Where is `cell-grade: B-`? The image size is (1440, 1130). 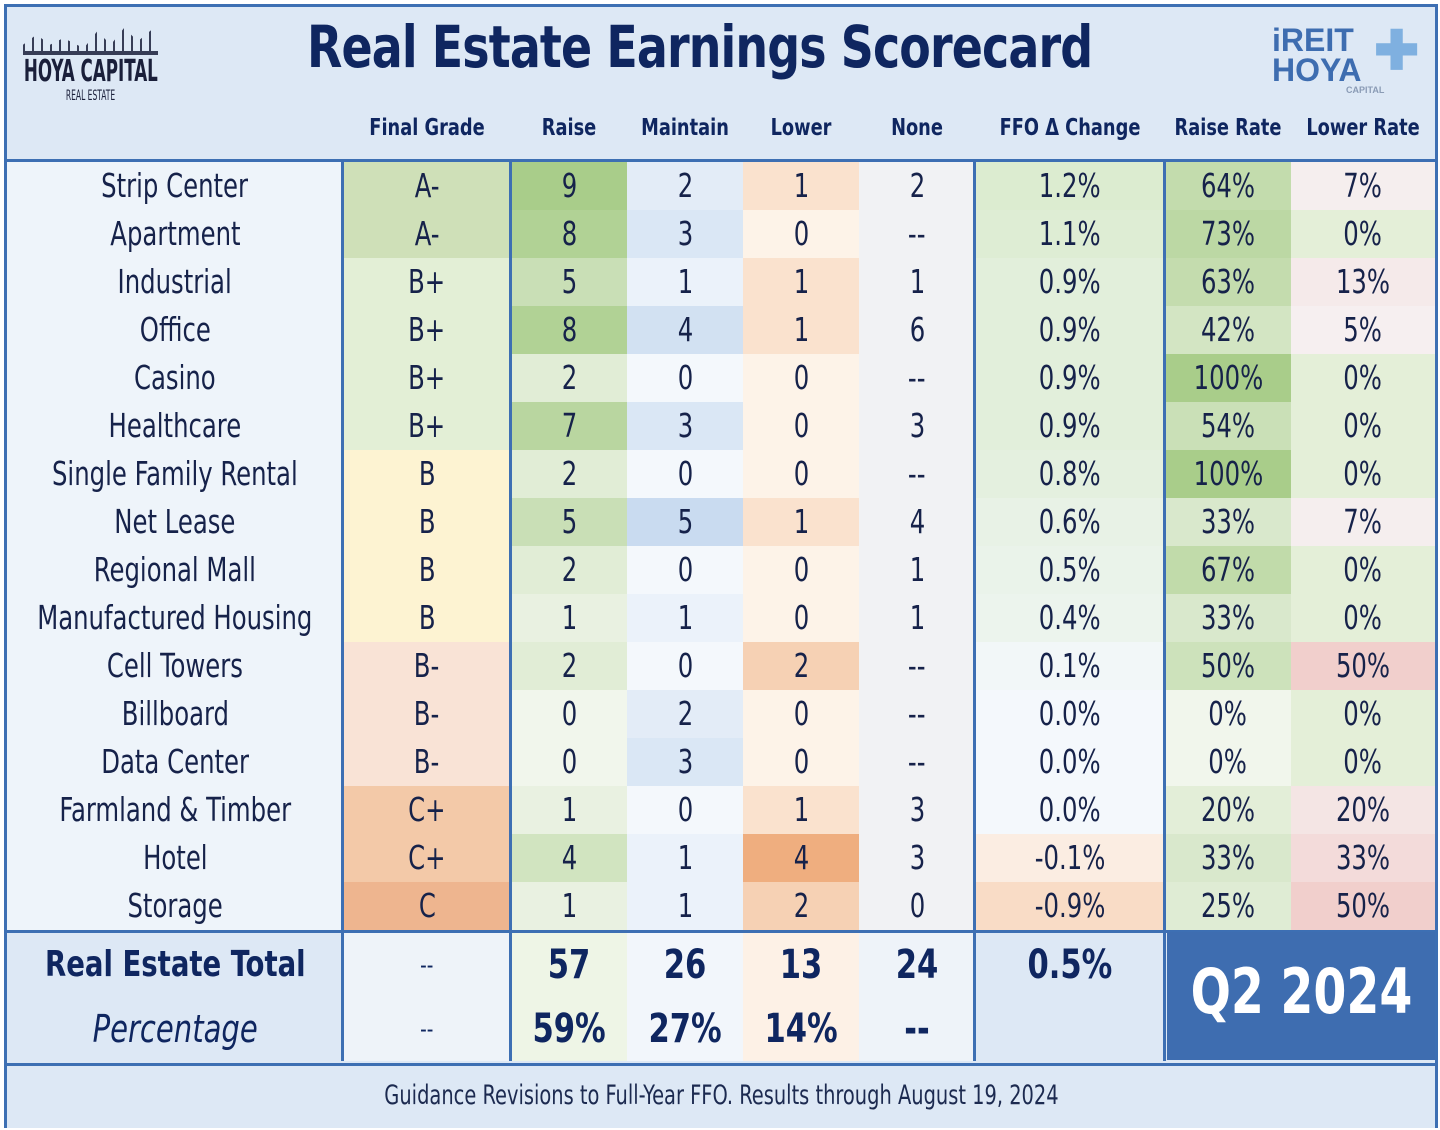
cell-grade: B- is located at coordinates (427, 666).